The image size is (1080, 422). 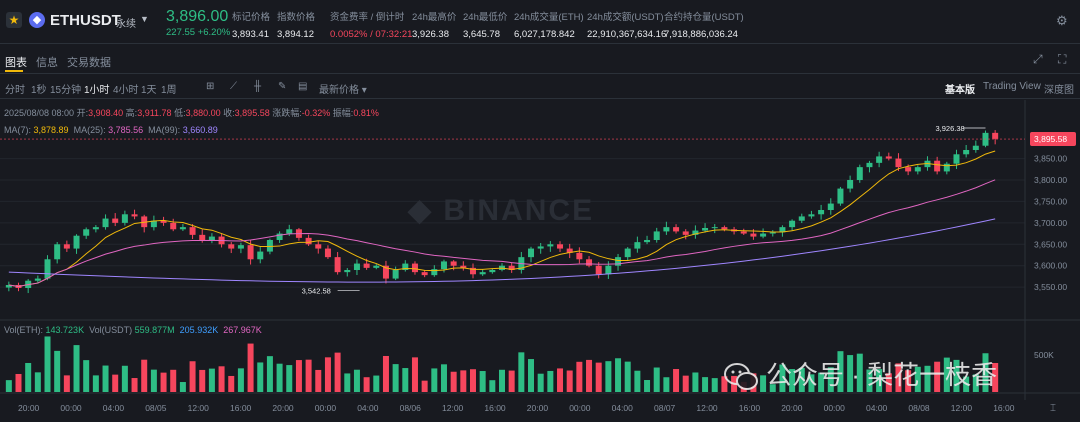 What do you see at coordinates (316, 113) in the screenshot?
I see `change-value: -0.32%` at bounding box center [316, 113].